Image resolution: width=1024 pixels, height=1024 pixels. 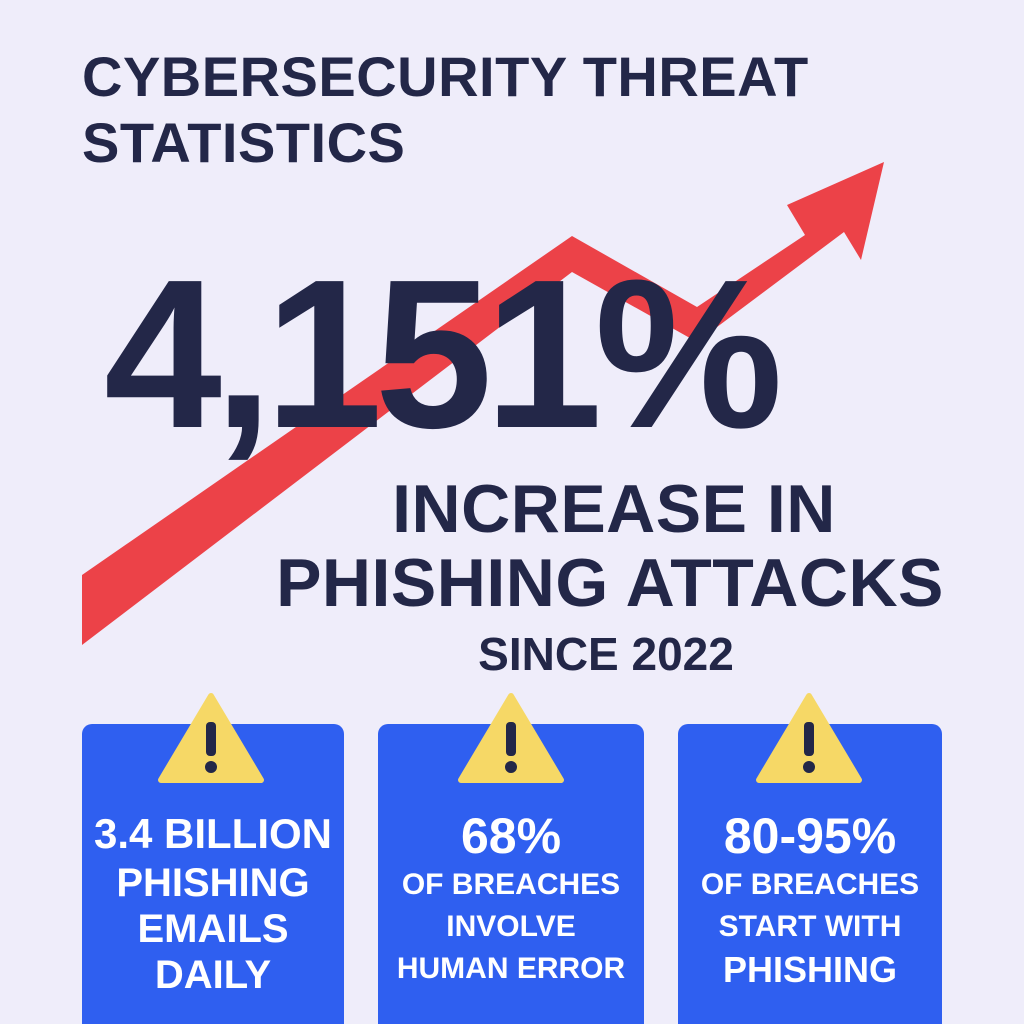 I want to click on headline-line-3: SINCE 2022, so click(x=606, y=654).